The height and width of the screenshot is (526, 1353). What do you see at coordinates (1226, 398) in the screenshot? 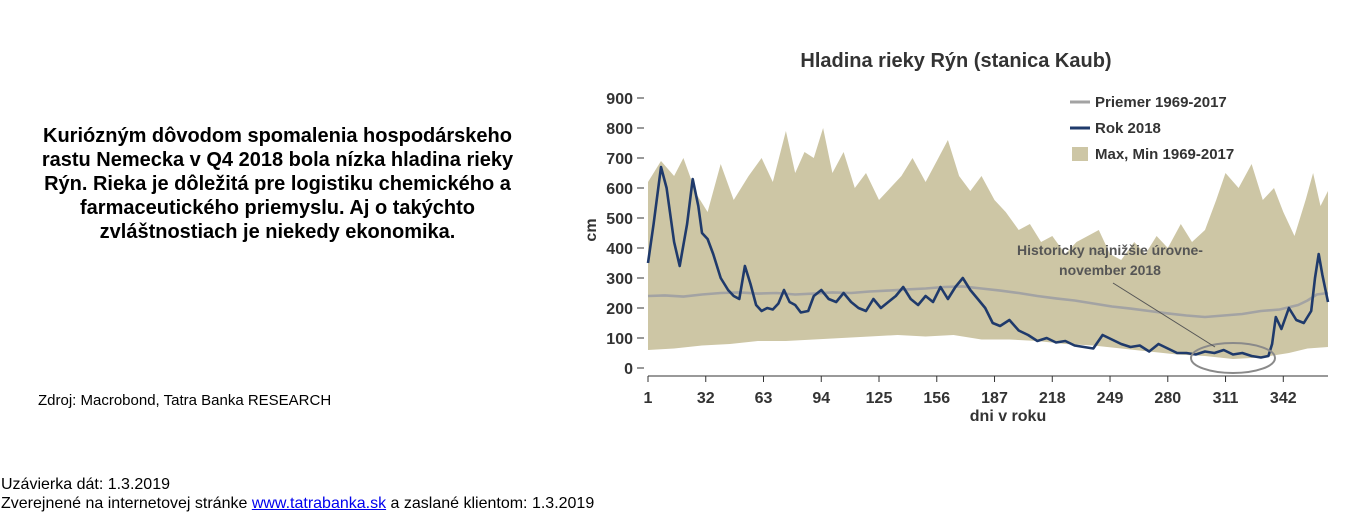
I see `x-tick-label: 311` at bounding box center [1226, 398].